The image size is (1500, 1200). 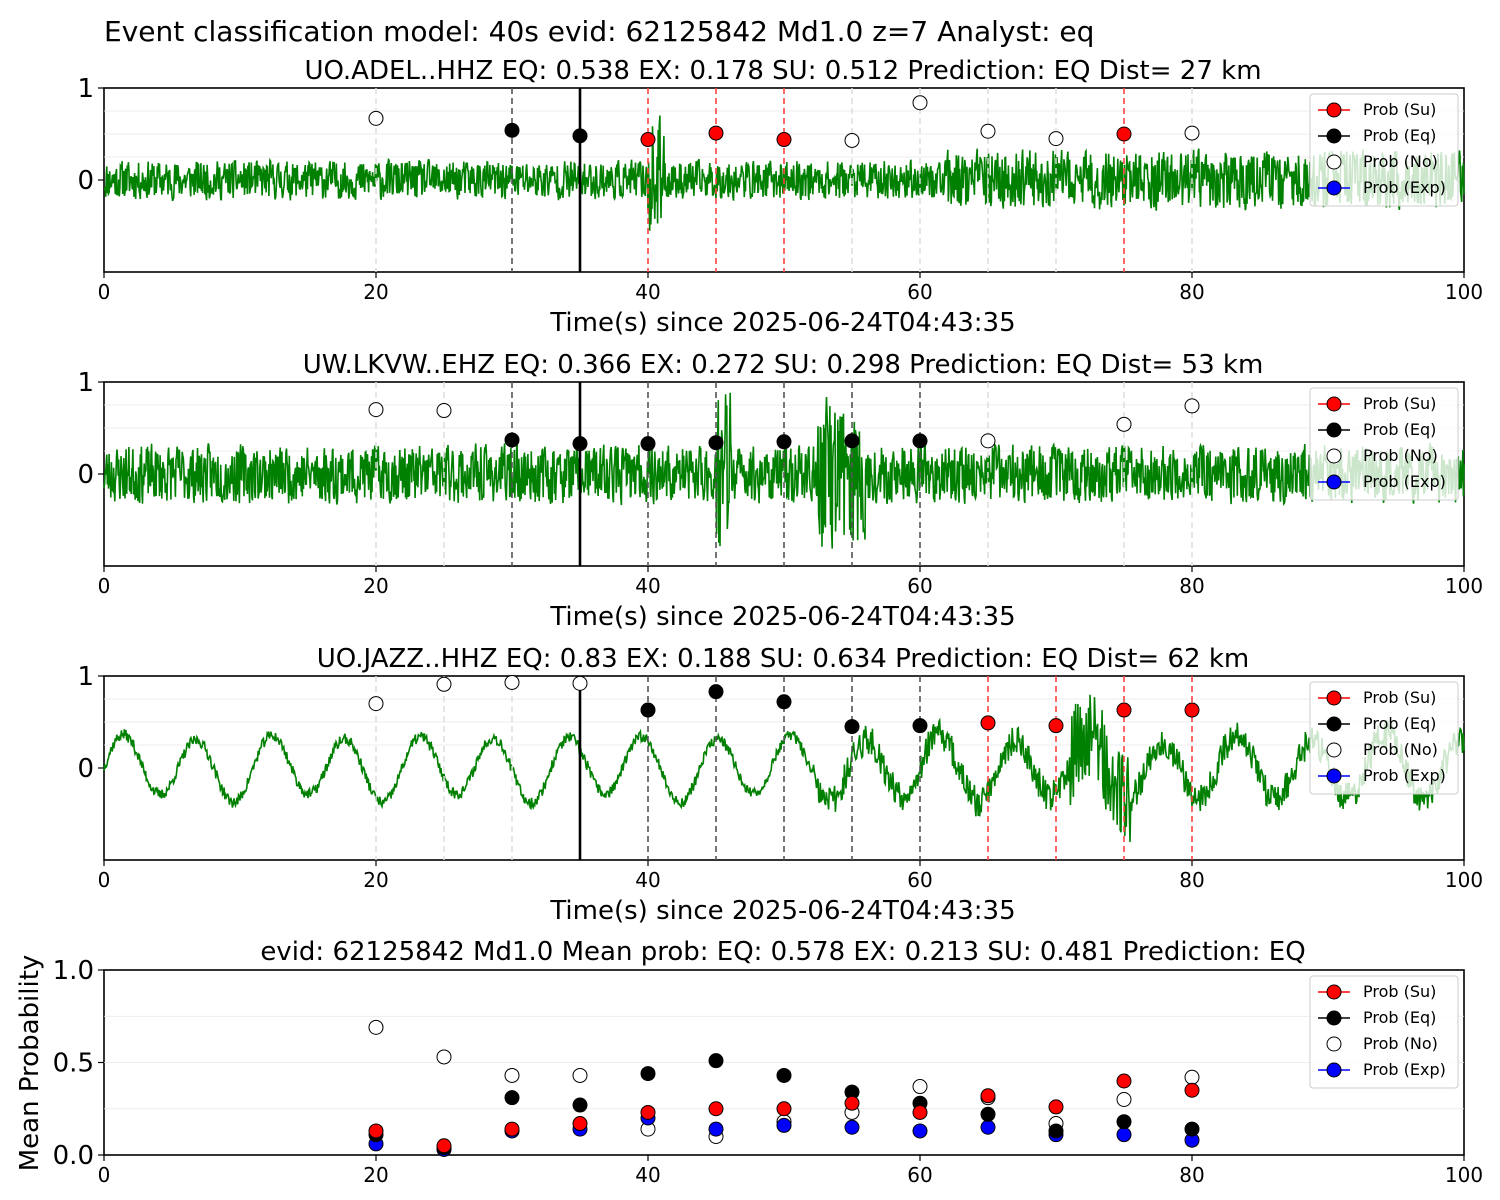 I want to click on y-tick-label: 0.0, so click(x=73, y=1156).